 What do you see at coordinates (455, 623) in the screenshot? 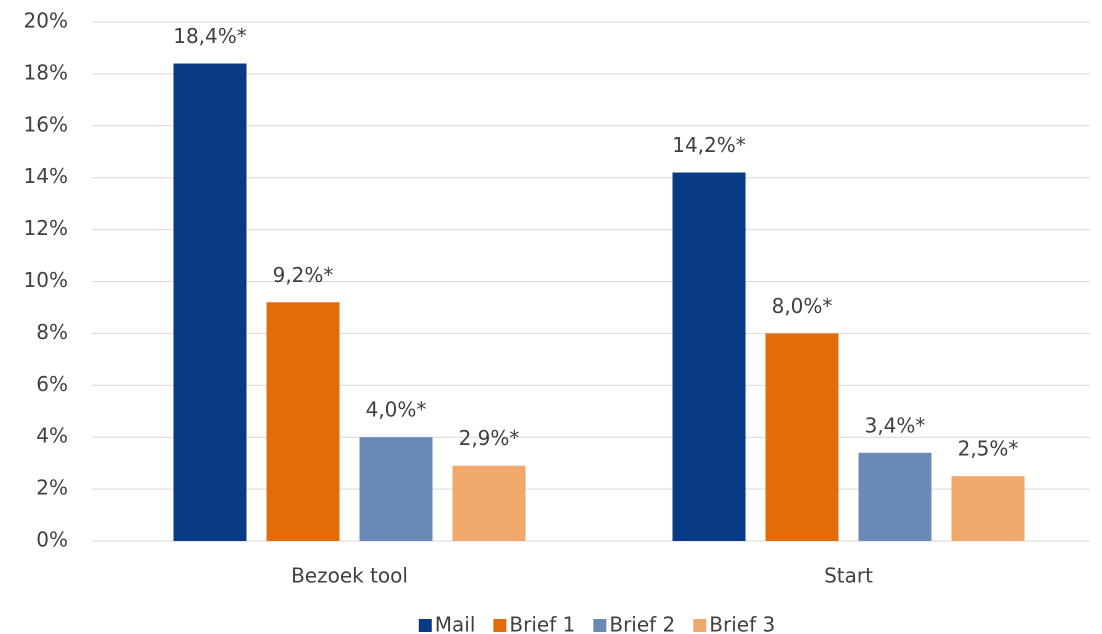
I see `legend-label: Mail` at bounding box center [455, 623].